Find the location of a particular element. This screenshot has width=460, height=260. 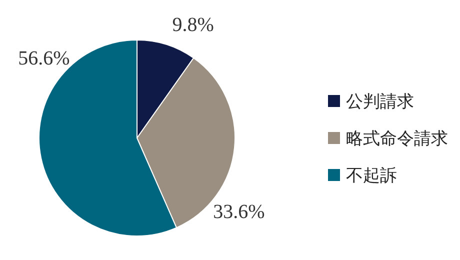

legend-label: 公判請求 is located at coordinates (380, 101).